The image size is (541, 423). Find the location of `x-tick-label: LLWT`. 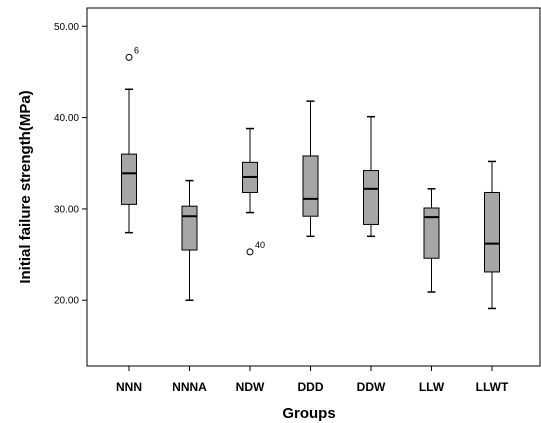

x-tick-label: LLWT is located at coordinates (492, 387).